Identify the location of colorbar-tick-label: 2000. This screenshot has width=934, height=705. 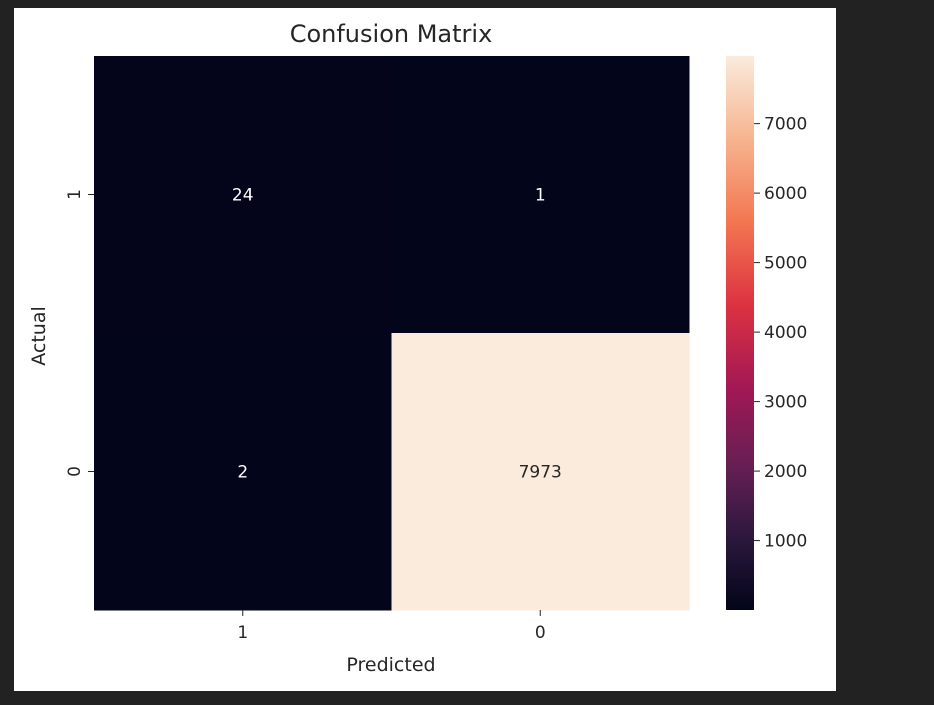
(785, 472).